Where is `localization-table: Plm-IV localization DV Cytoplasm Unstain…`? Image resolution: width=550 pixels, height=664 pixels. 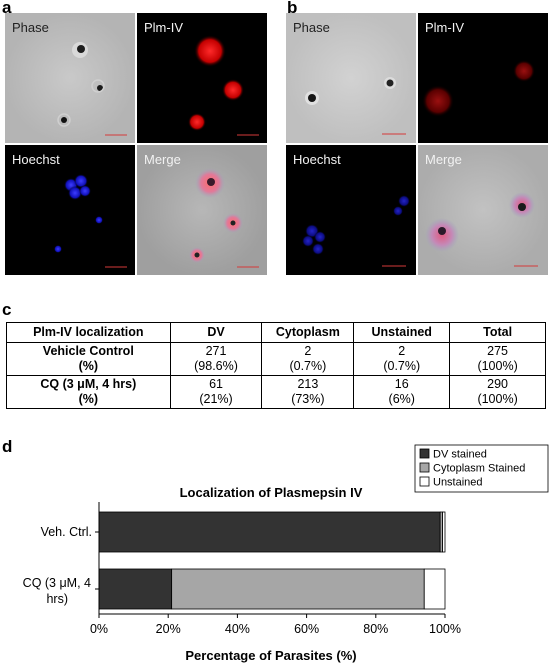 localization-table: Plm-IV localization DV Cytoplasm Unstain… is located at coordinates (276, 365).